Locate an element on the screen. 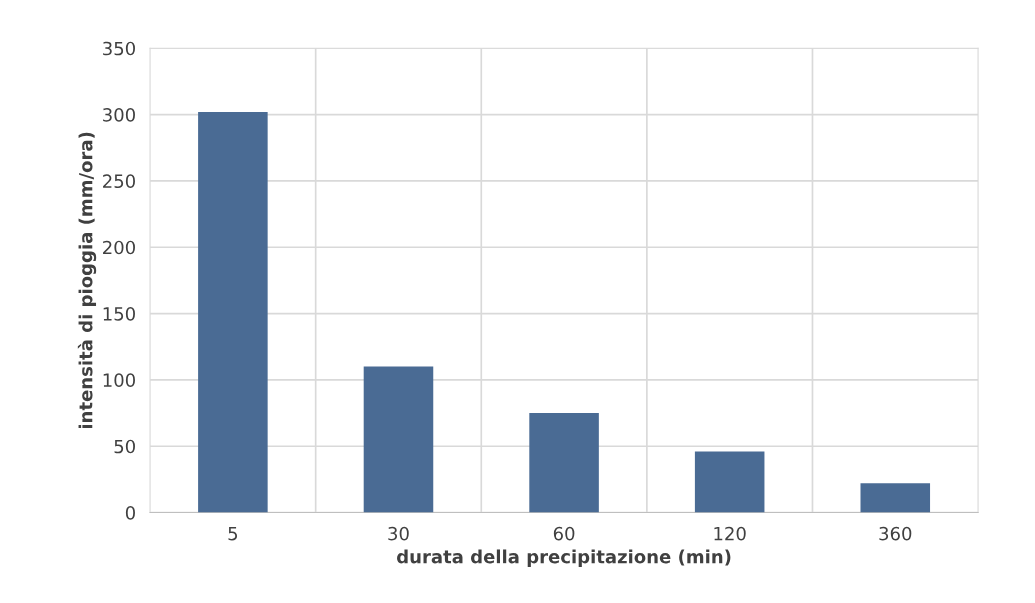 The width and height of the screenshot is (1035, 603). y-tick-label: 300 is located at coordinates (119, 115).